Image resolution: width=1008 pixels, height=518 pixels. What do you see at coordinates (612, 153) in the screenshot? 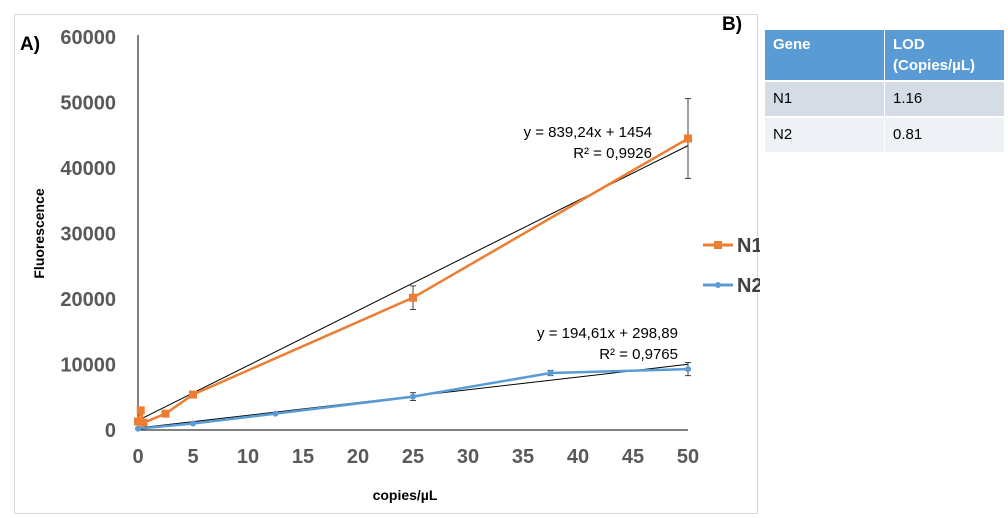
I see `trendline-r2: R² = 0,9926` at bounding box center [612, 153].